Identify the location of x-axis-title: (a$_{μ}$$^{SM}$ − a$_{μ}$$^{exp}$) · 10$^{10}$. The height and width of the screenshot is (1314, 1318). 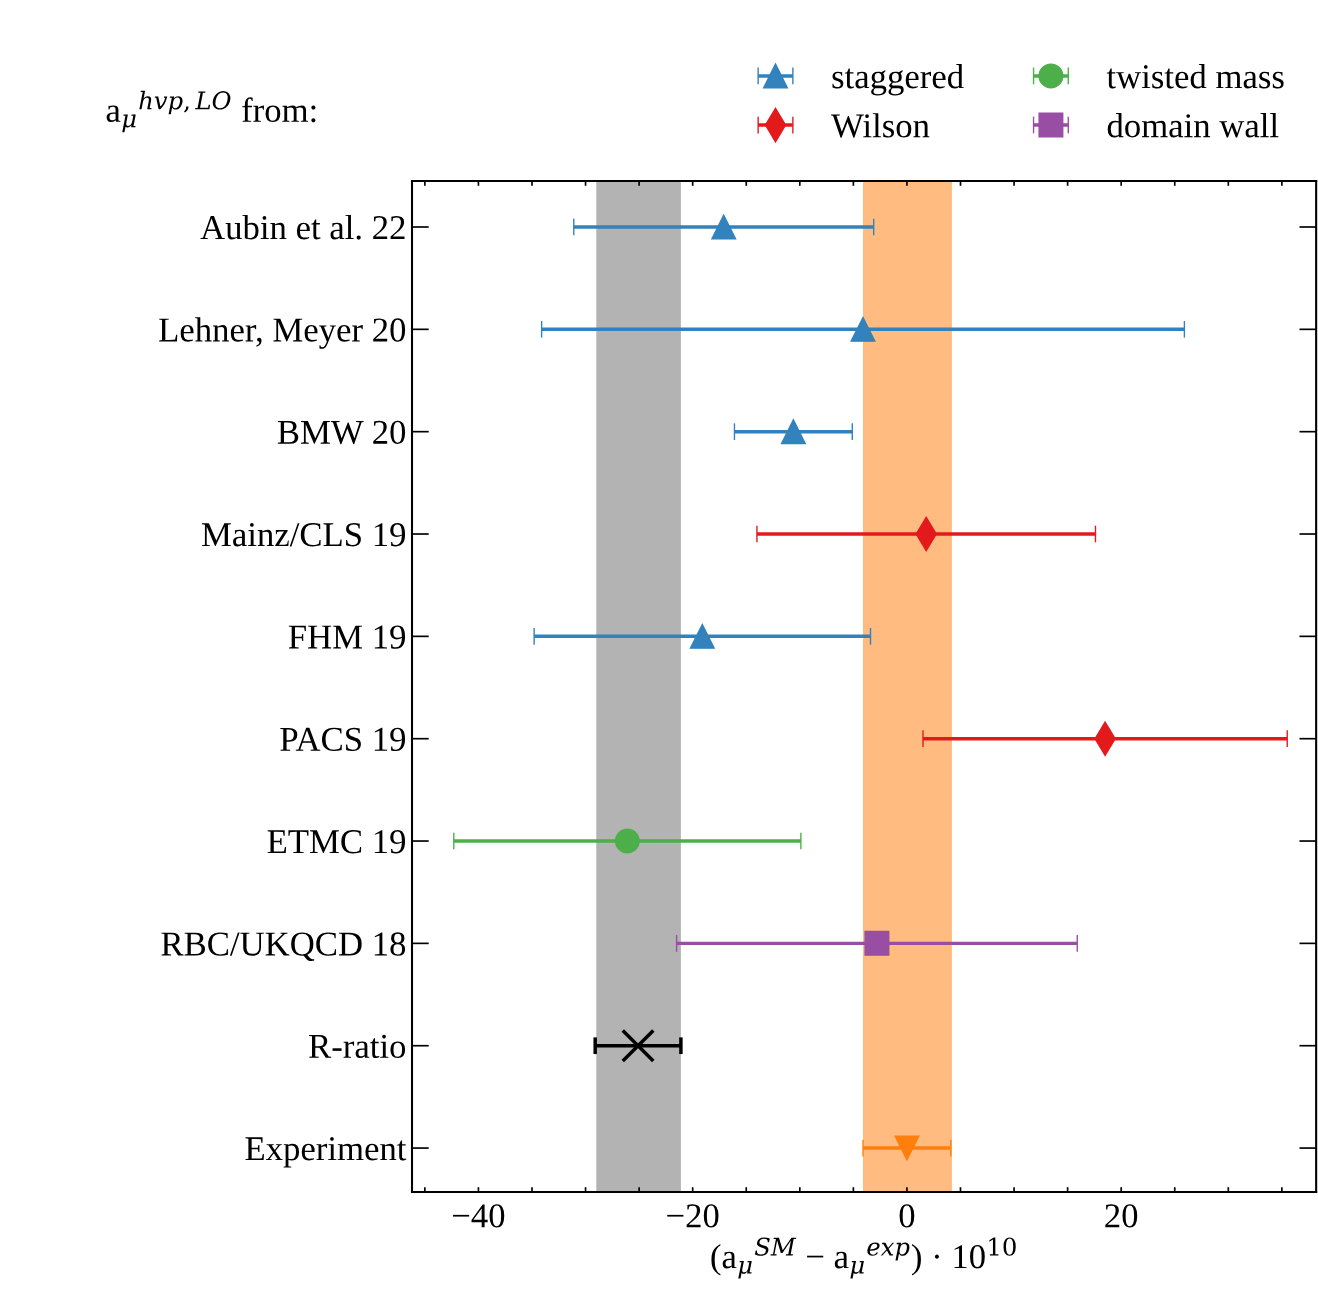
(863, 1258).